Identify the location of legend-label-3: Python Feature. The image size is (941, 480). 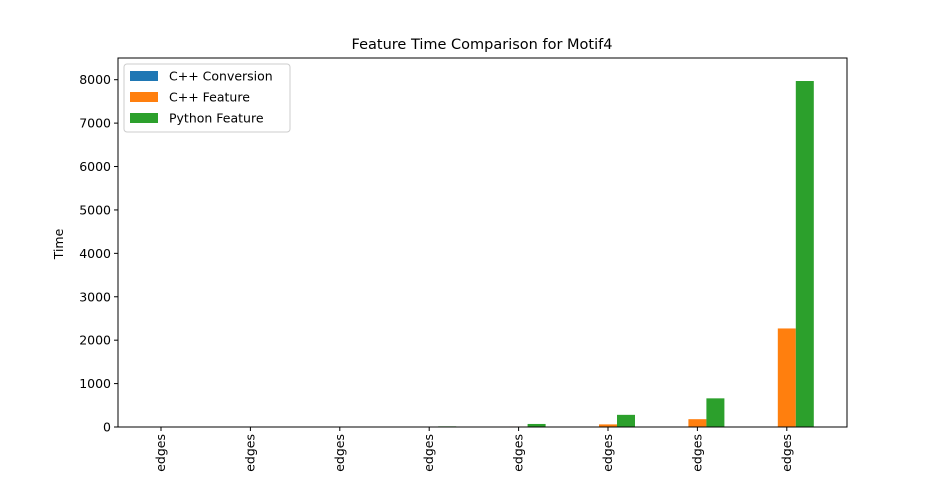
(216, 118).